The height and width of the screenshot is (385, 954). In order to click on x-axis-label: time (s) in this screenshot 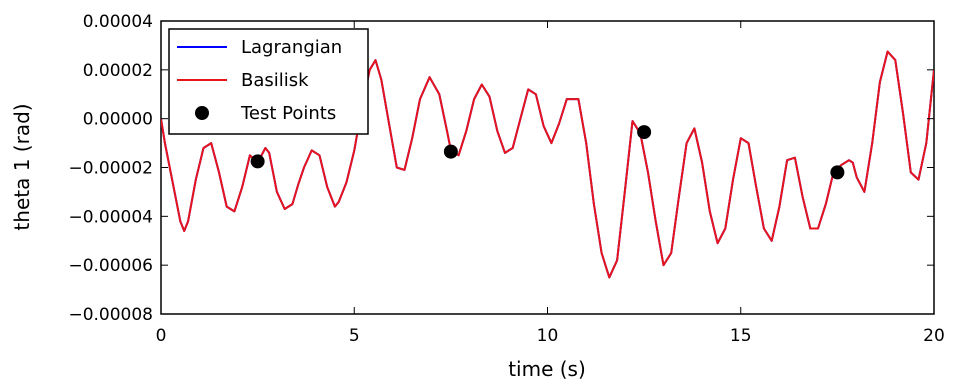, I will do `click(547, 369)`.